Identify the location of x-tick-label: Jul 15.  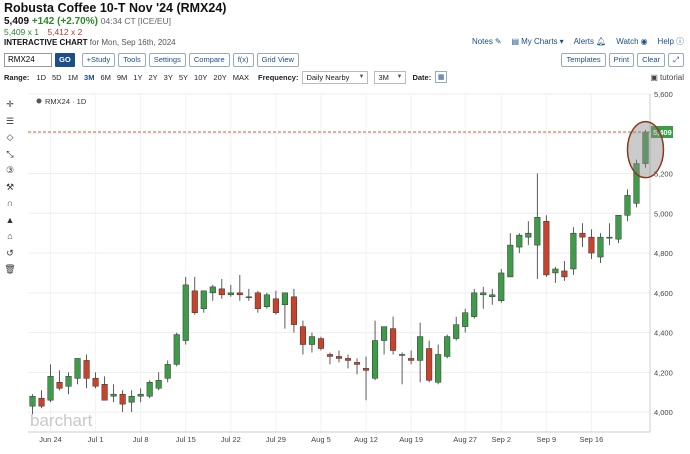
(186, 439).